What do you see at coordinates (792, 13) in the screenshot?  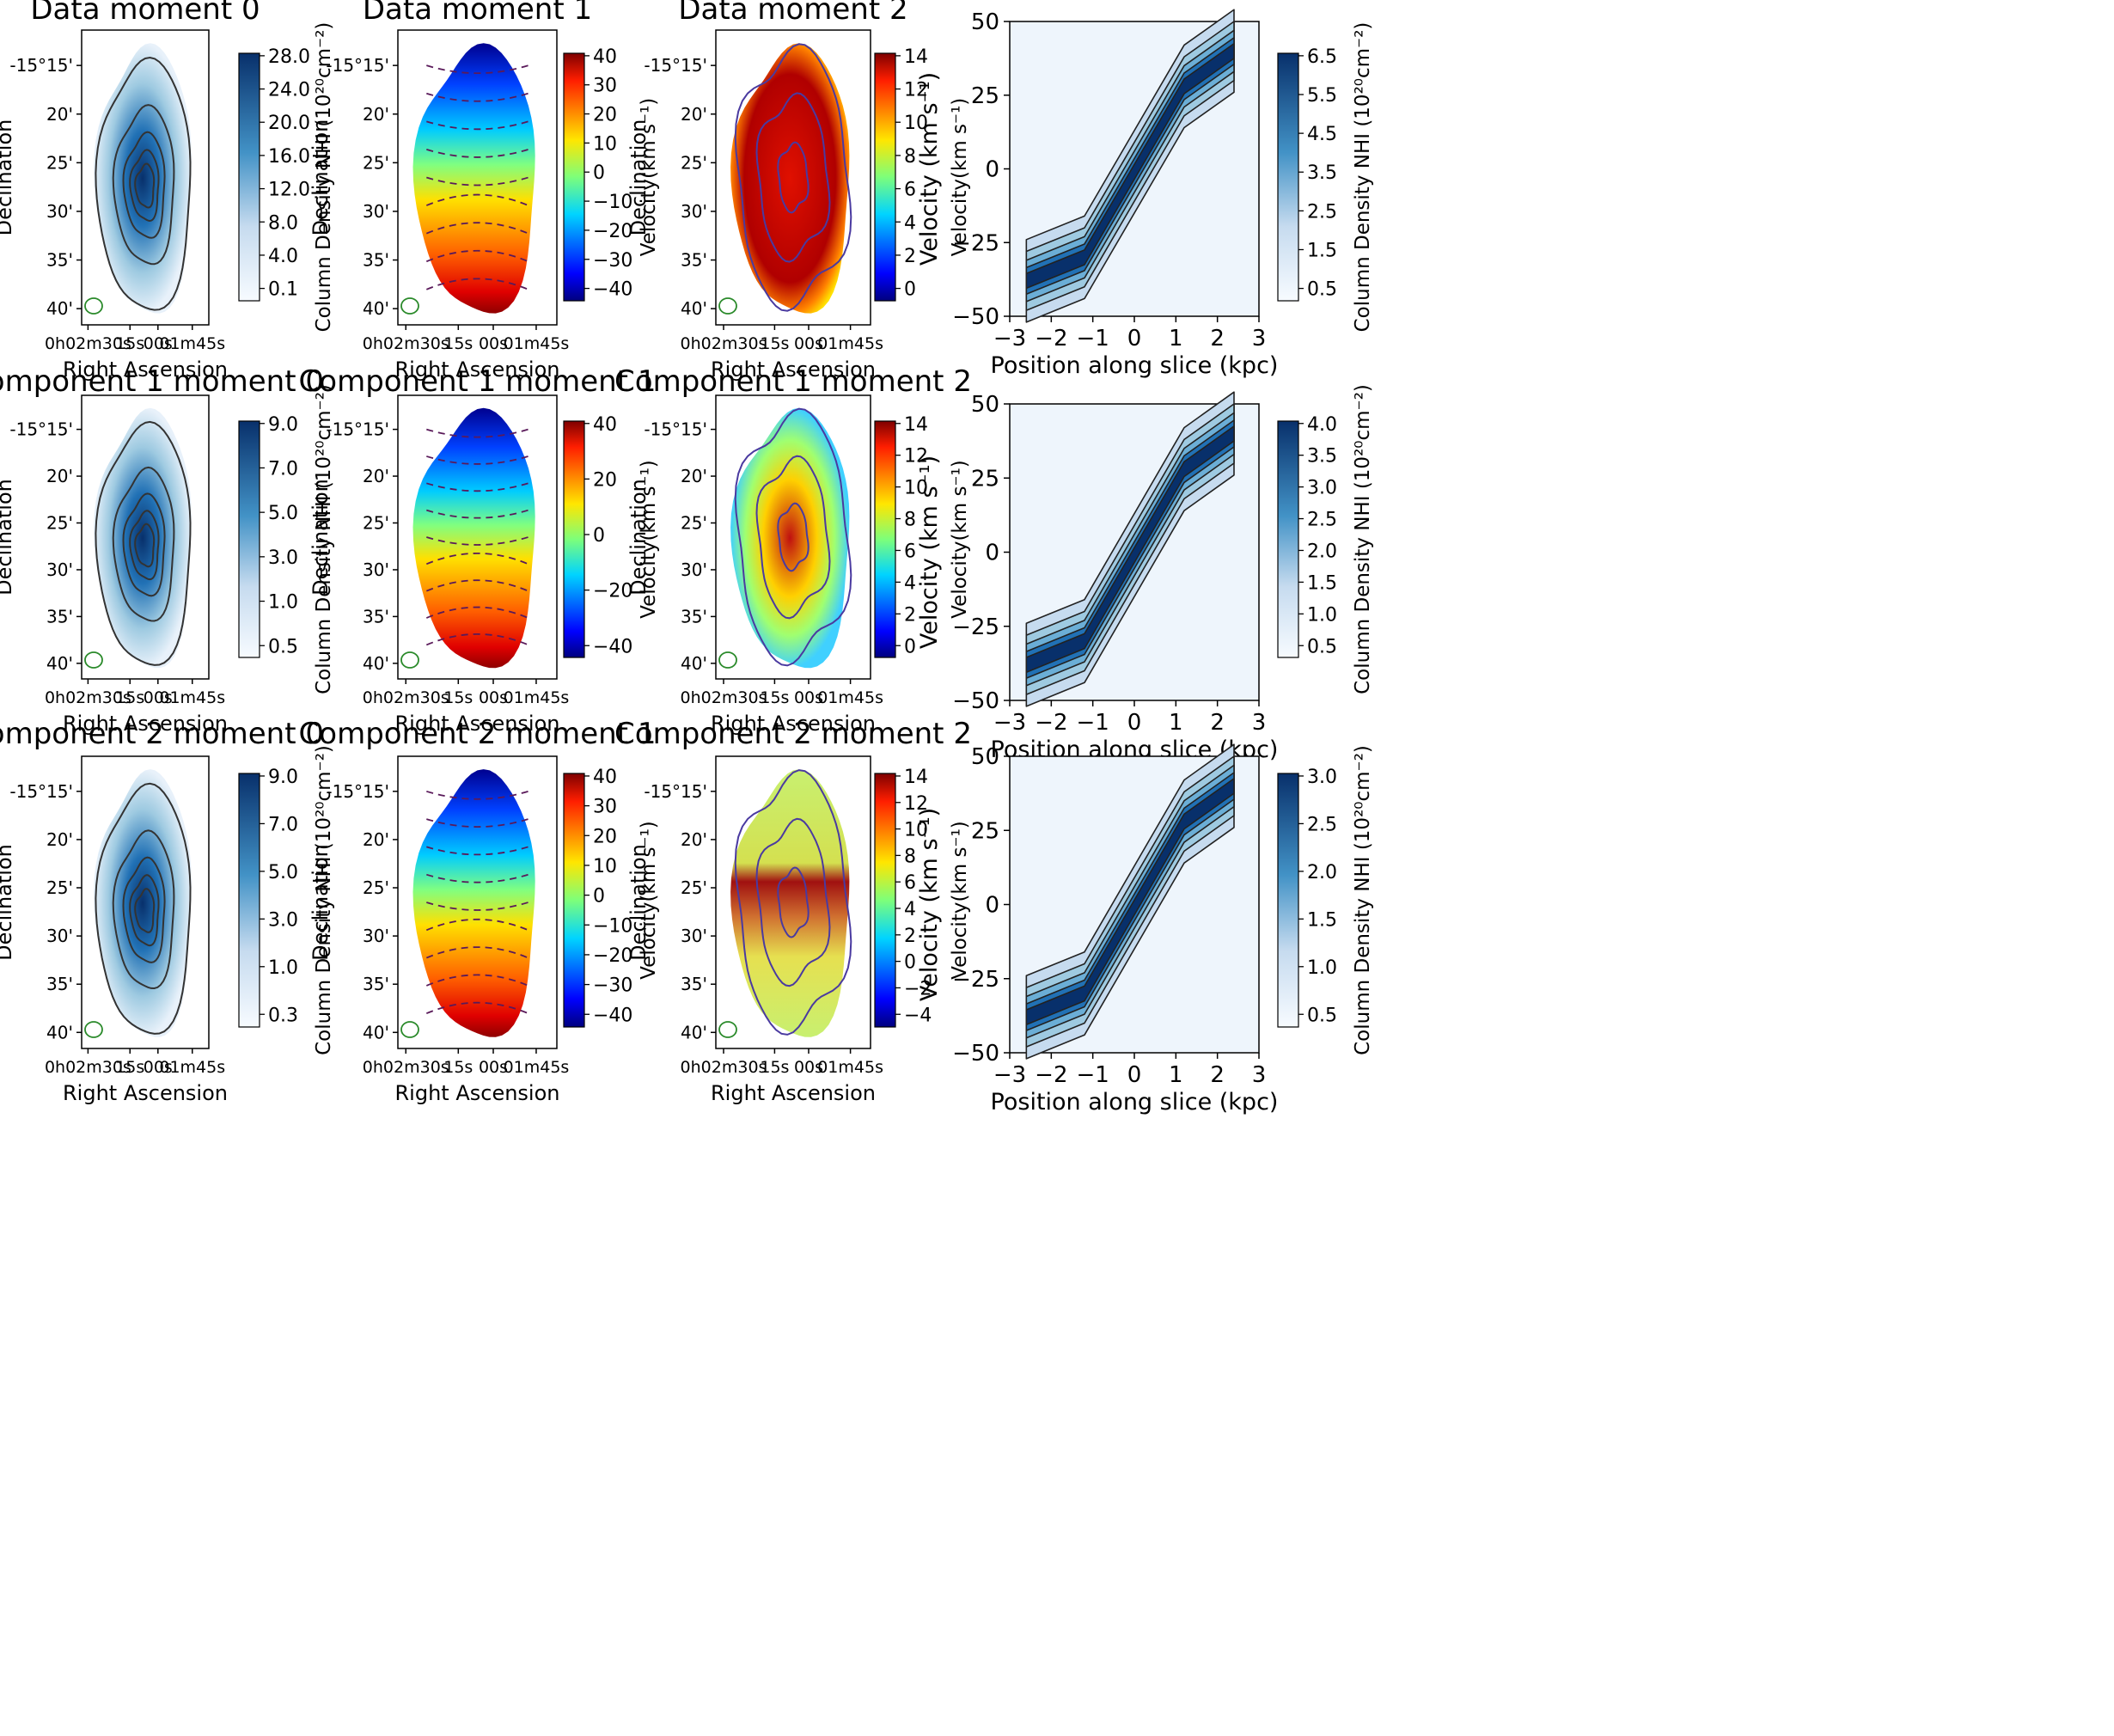 I see `panel-title: Data moment 2` at bounding box center [792, 13].